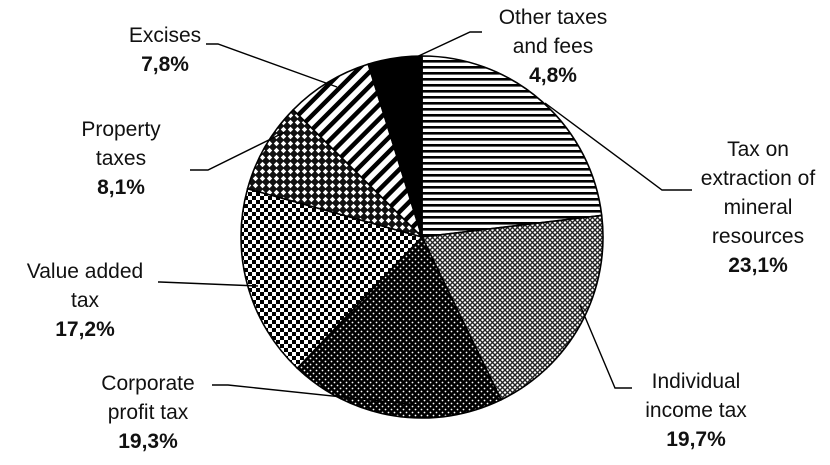 The height and width of the screenshot is (465, 830). I want to click on slice-label-excises-line-1: Excises, so click(165, 35).